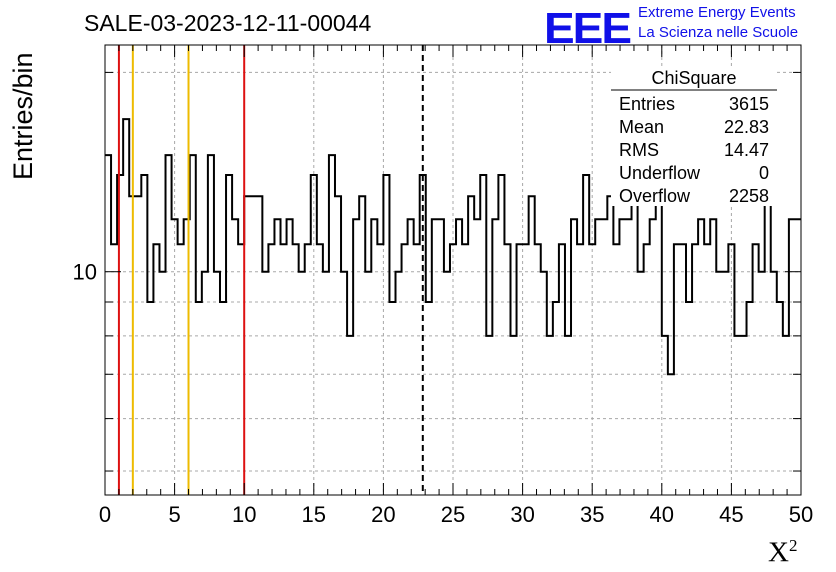  What do you see at coordinates (105, 514) in the screenshot?
I see `x-tick-label: 0` at bounding box center [105, 514].